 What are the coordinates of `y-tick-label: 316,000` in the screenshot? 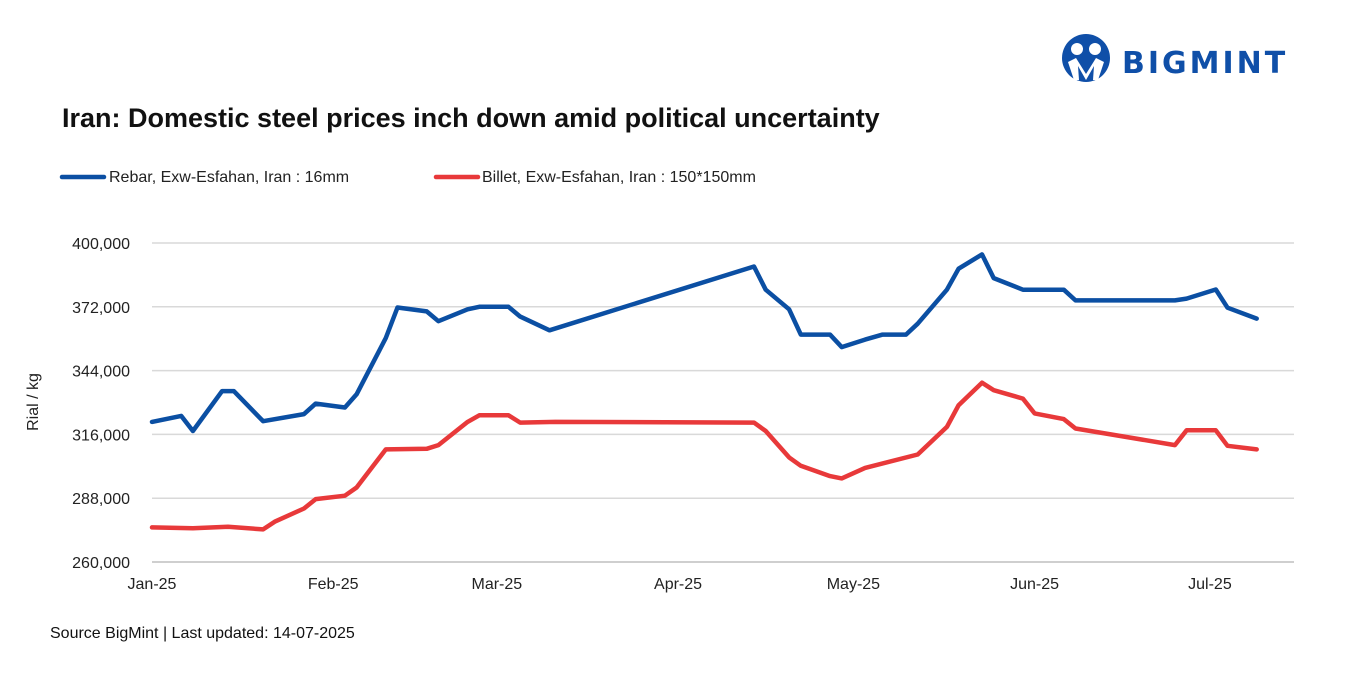 It's located at (101, 435).